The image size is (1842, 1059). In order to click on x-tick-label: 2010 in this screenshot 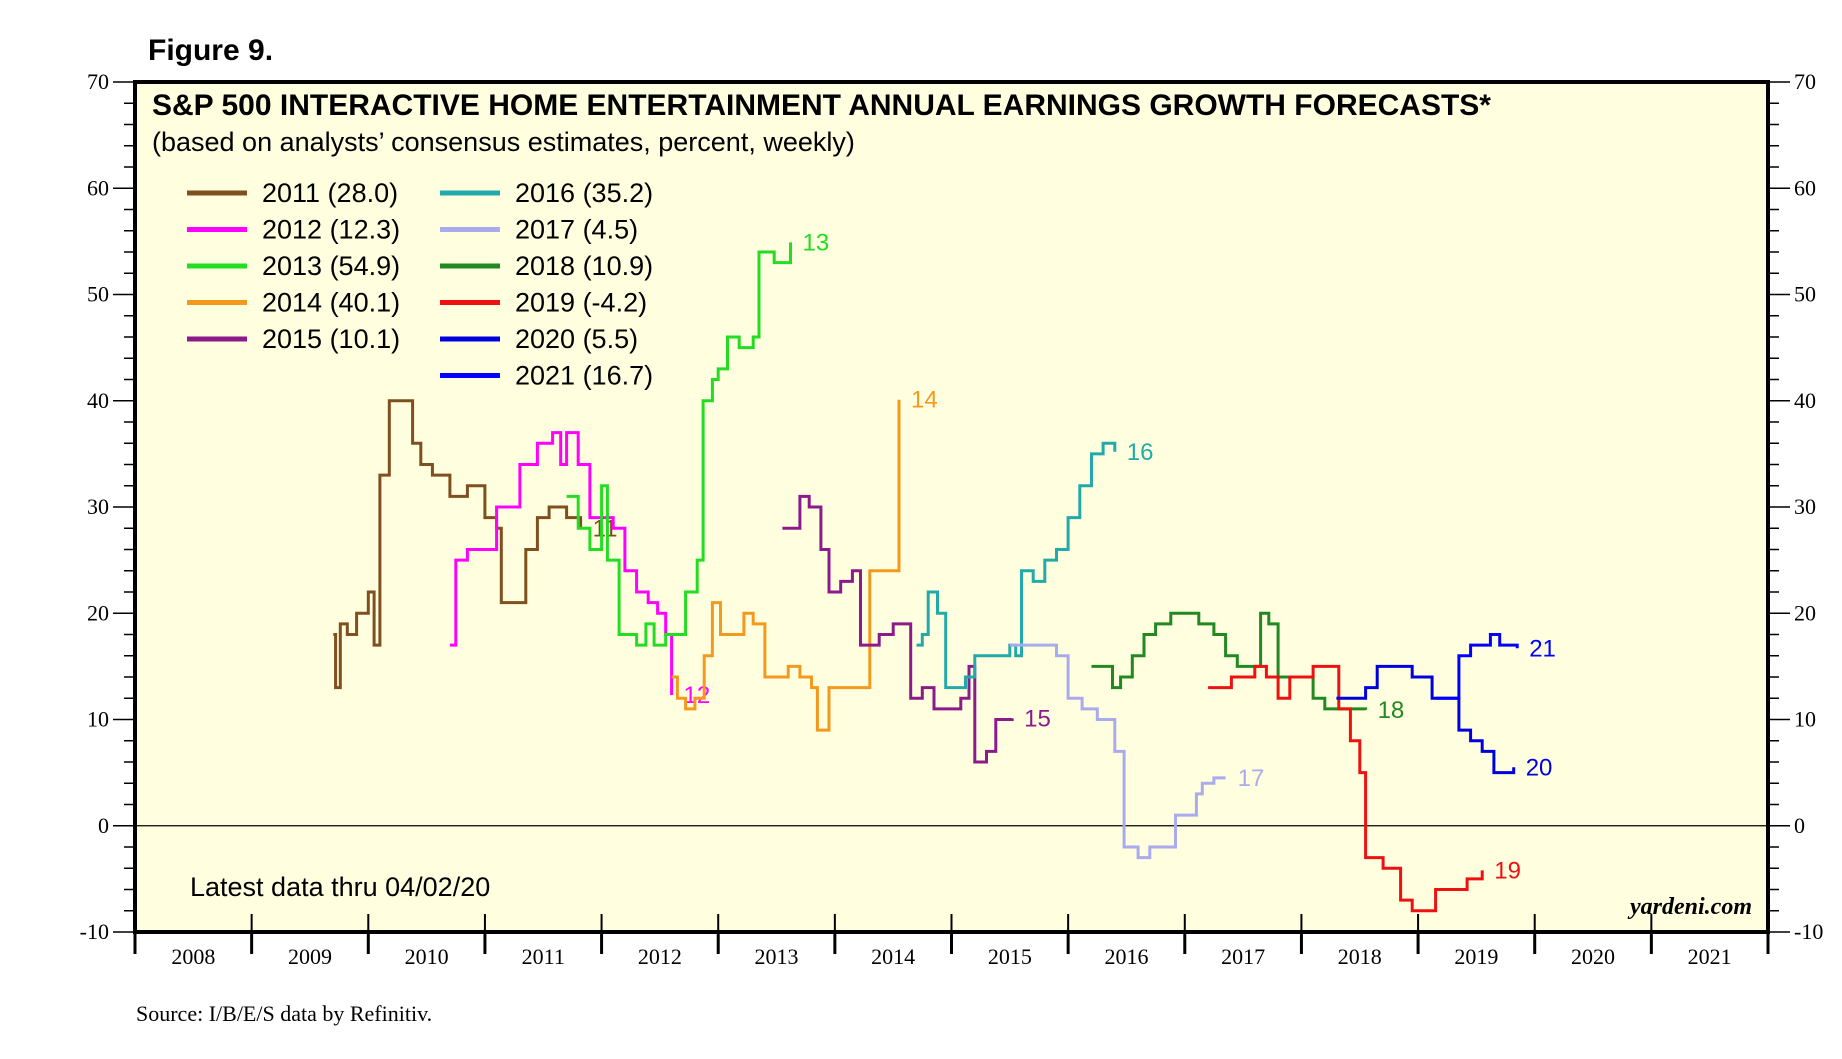, I will do `click(427, 956)`.